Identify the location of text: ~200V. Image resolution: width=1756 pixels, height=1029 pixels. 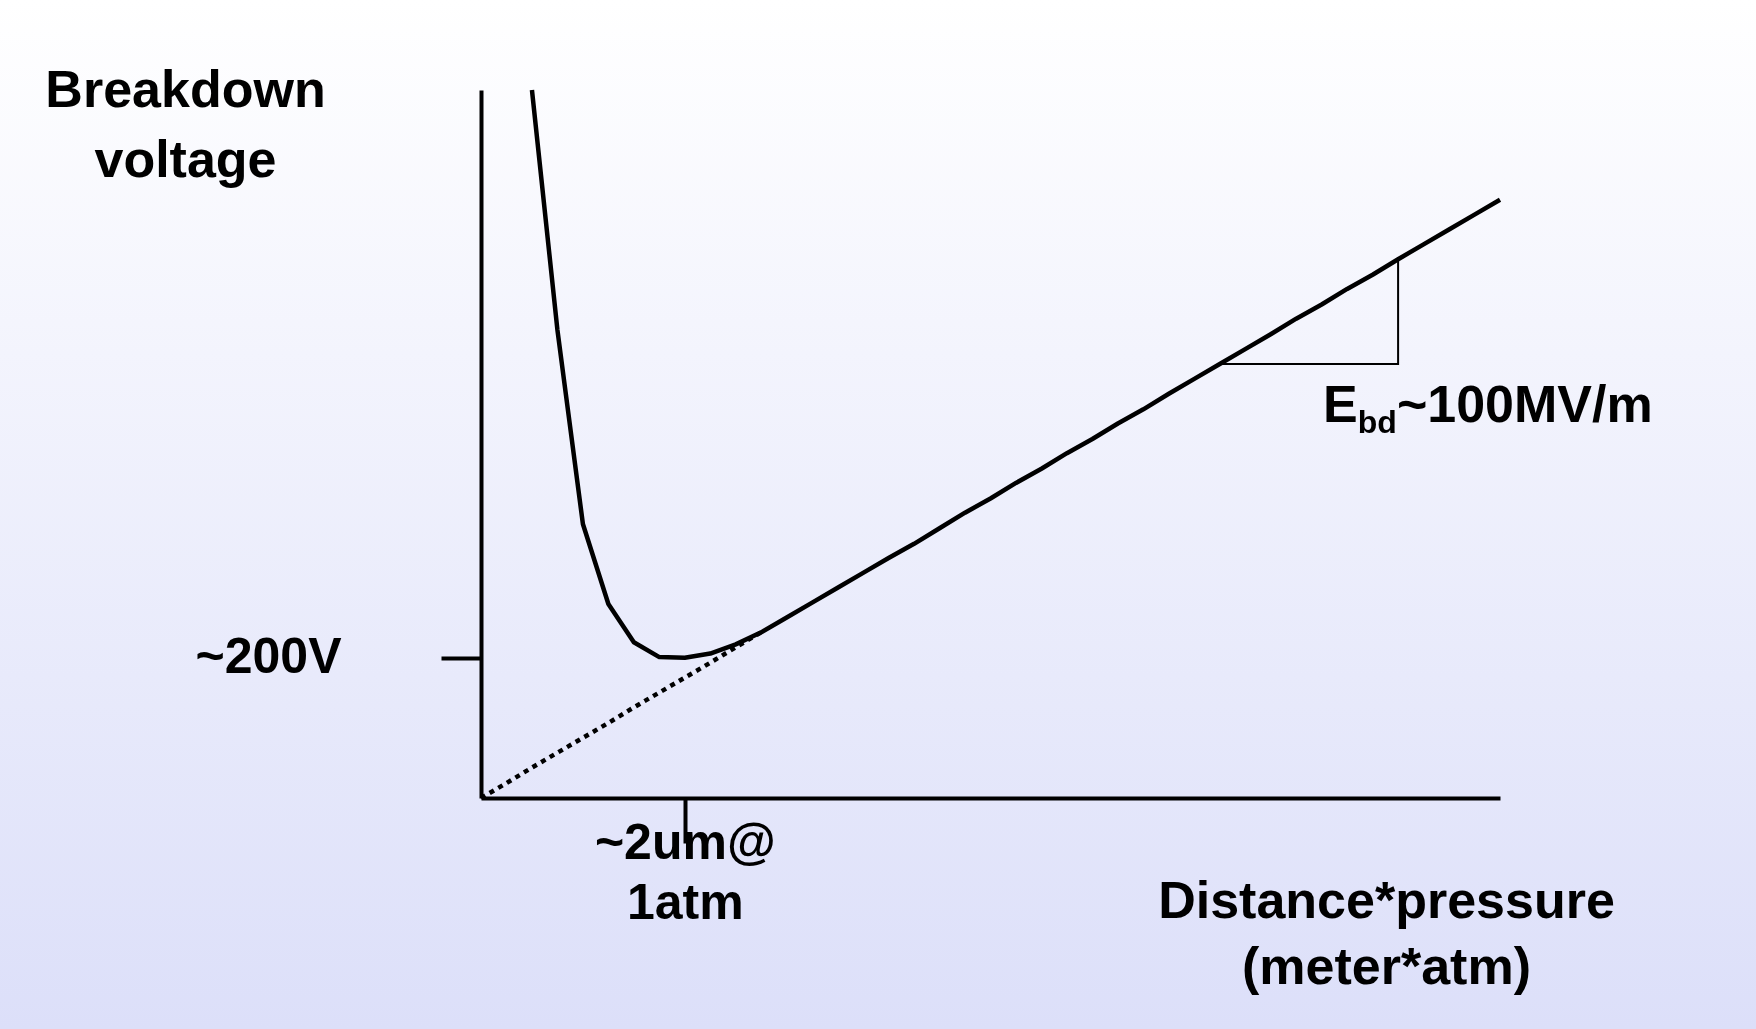
(269, 656).